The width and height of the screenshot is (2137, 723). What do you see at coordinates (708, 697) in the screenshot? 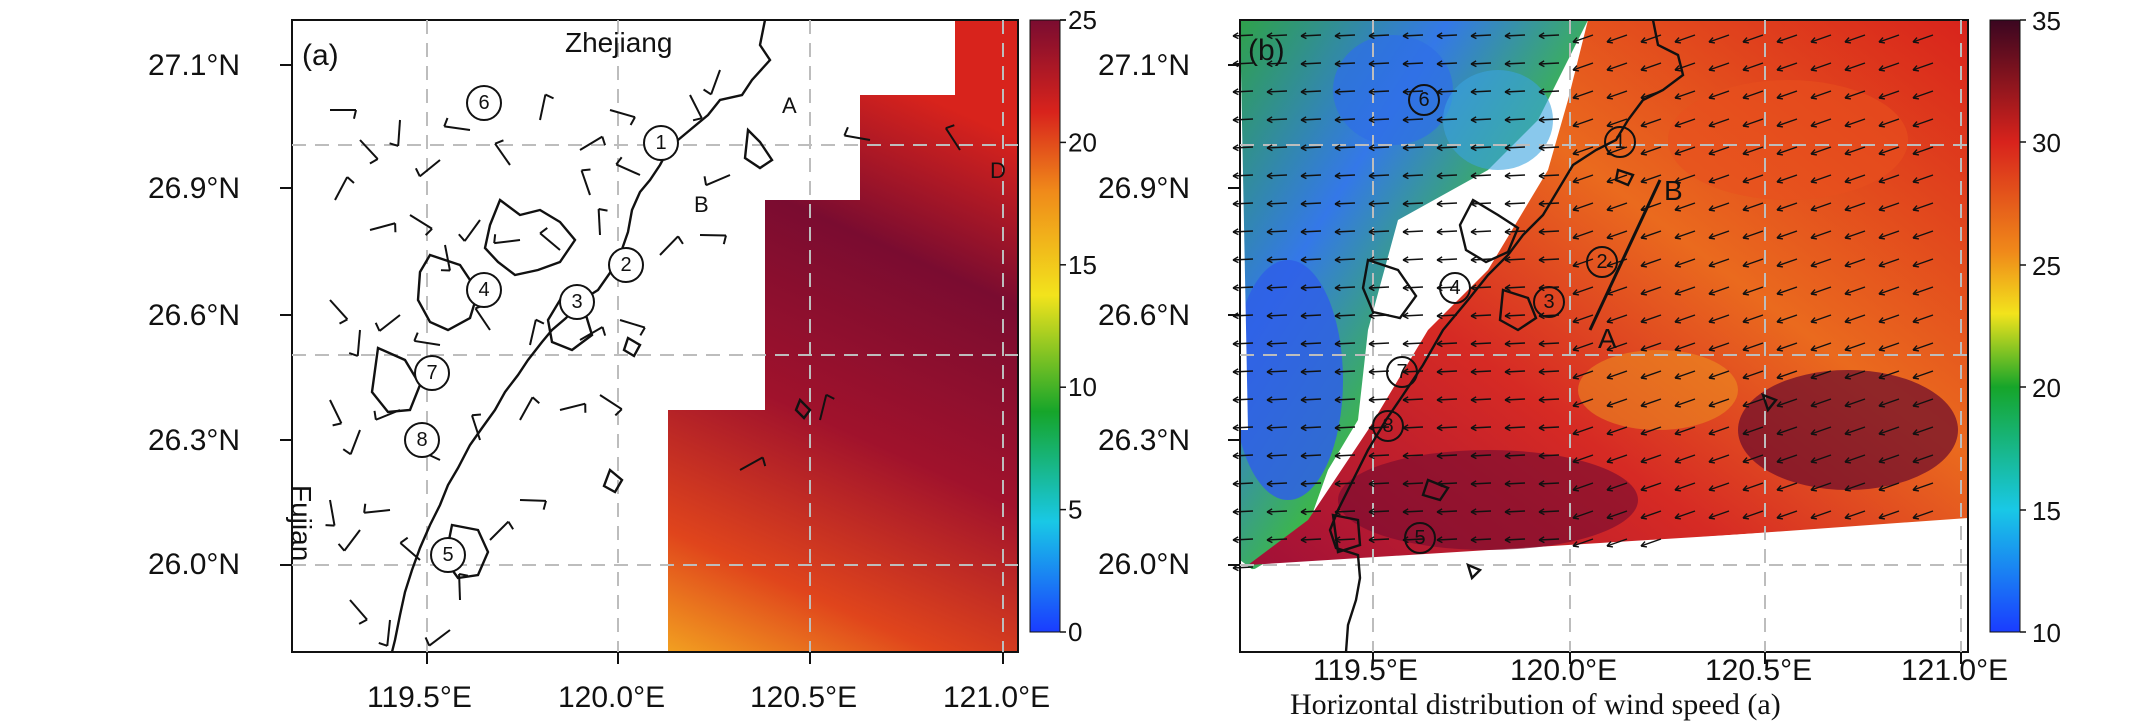
I see `longitude-ticks: 119.5°E 120.0°E 120.5°E 121.0°E` at bounding box center [708, 697].